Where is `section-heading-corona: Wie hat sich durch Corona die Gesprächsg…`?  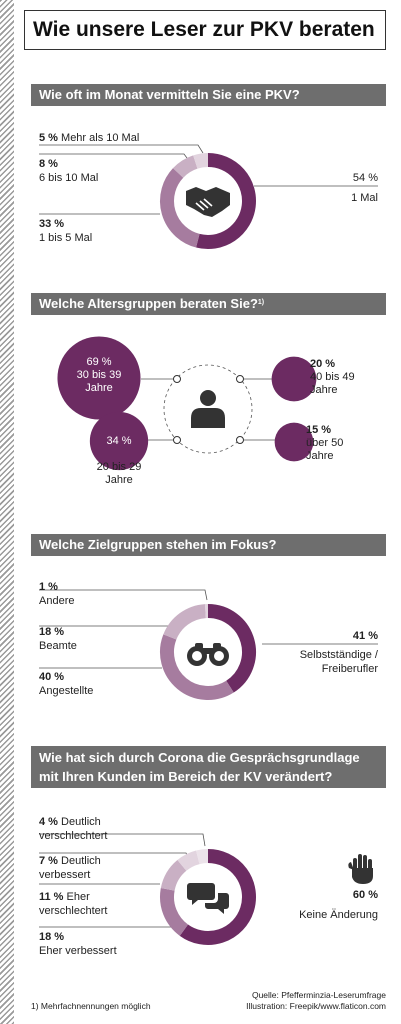 section-heading-corona: Wie hat sich durch Corona die Gesprächsg… is located at coordinates (208, 767).